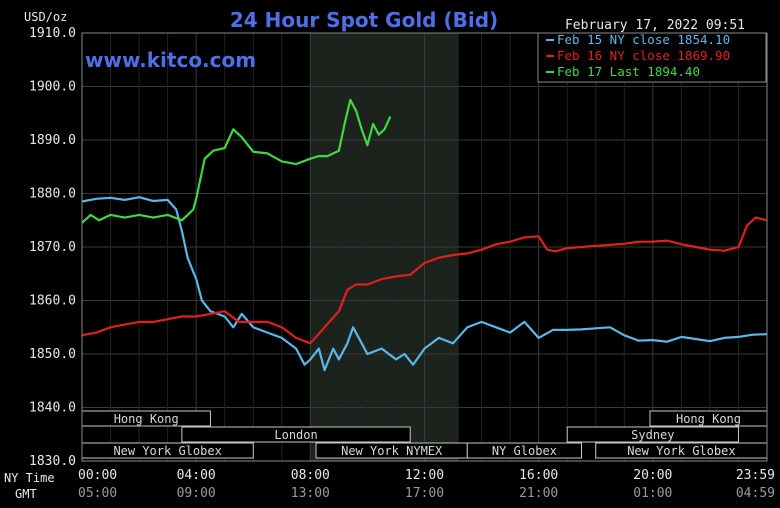 Image resolution: width=780 pixels, height=508 pixels. I want to click on x-row-label-gmt: GMT, so click(26, 494).